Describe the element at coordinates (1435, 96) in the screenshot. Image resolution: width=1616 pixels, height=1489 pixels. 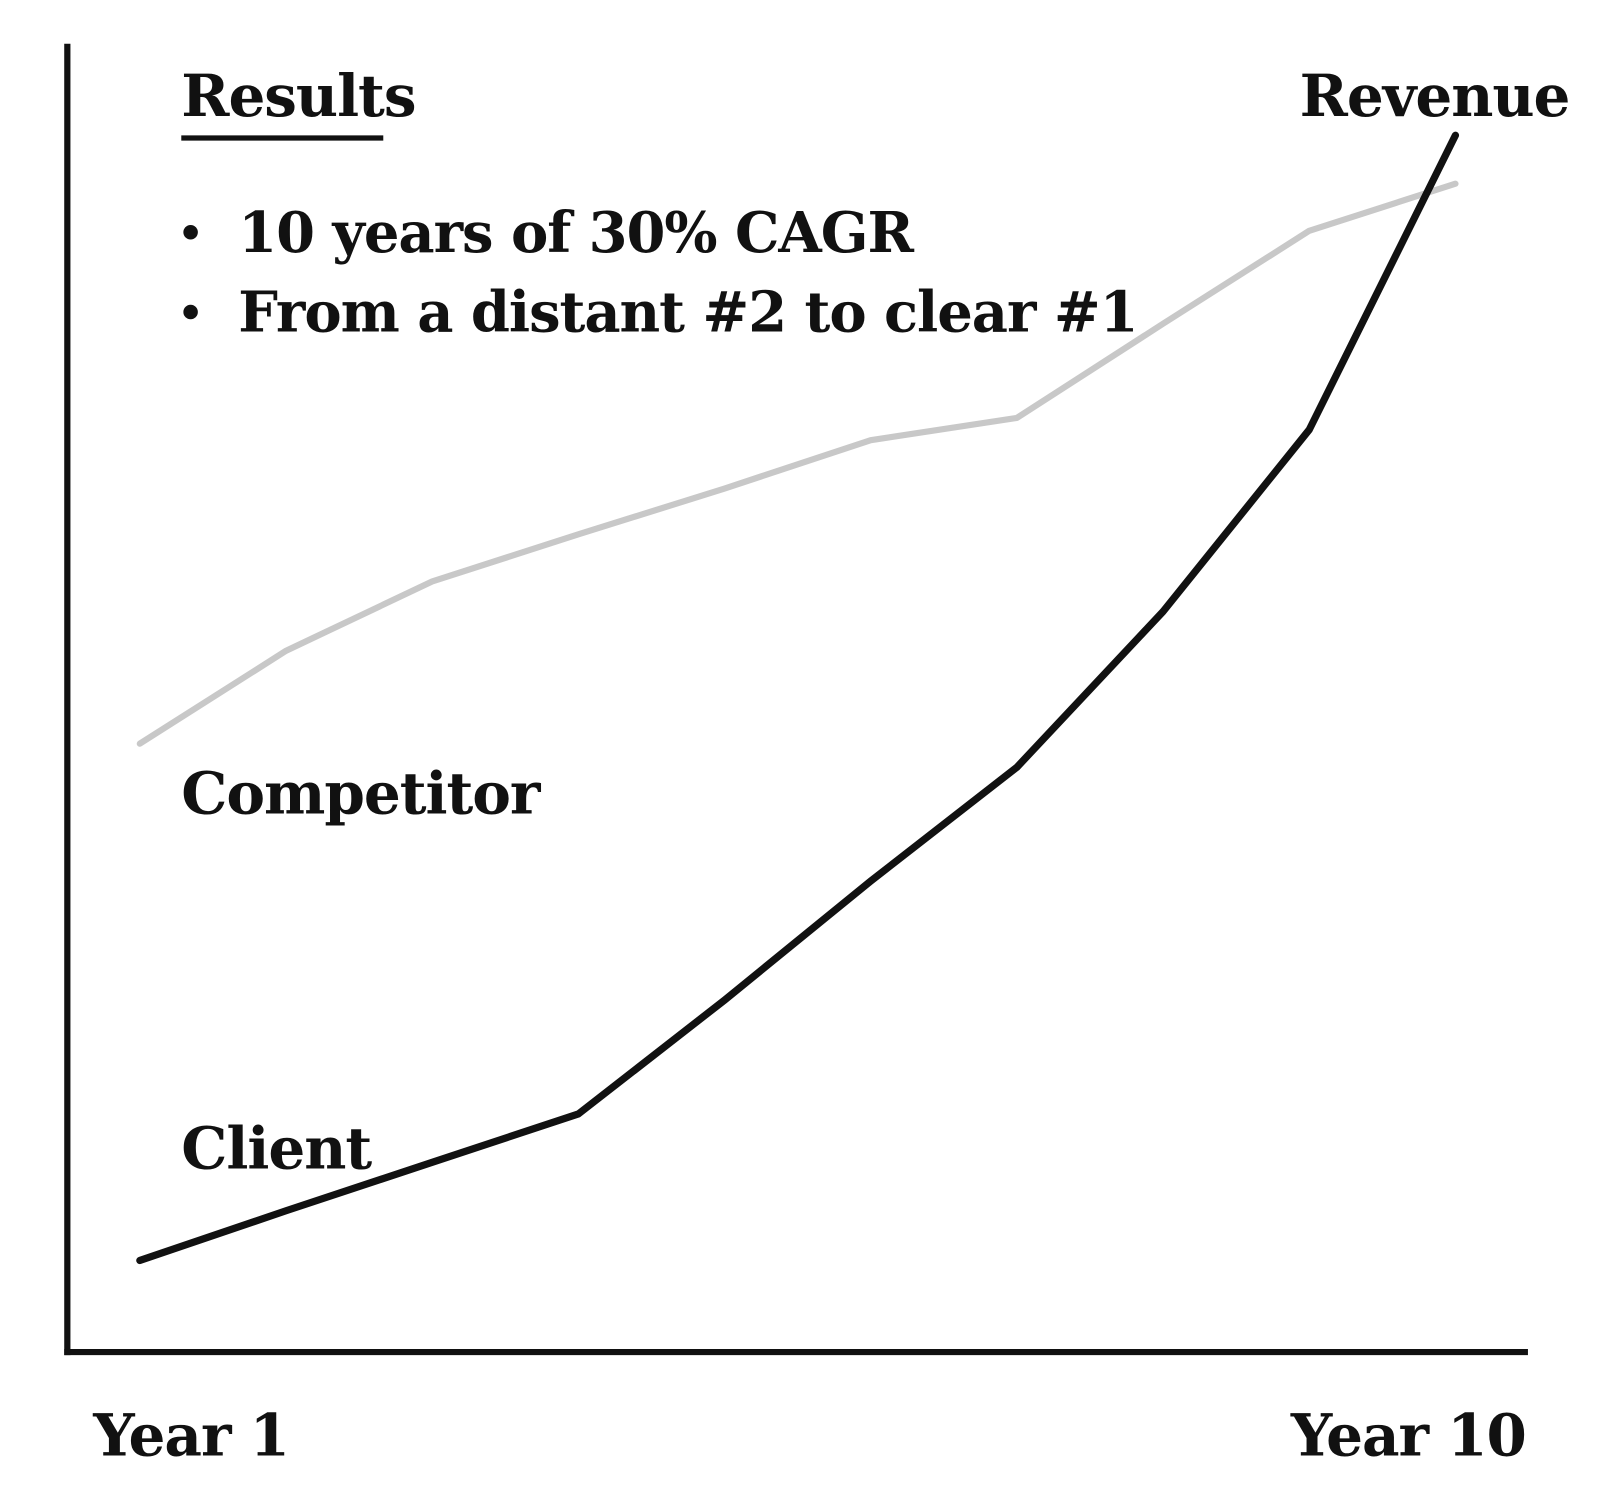
I see `y-axis-label: Revenue` at that location.